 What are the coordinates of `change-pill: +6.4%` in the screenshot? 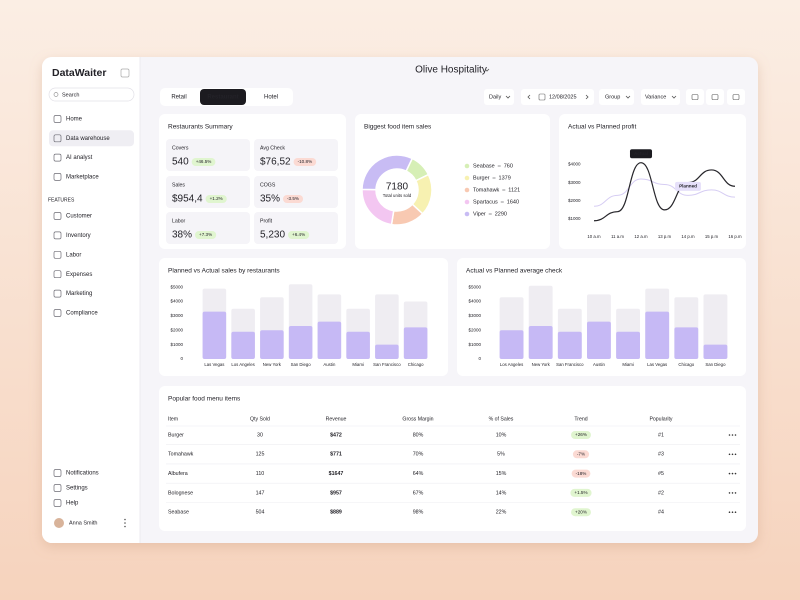 It's located at (299, 235).